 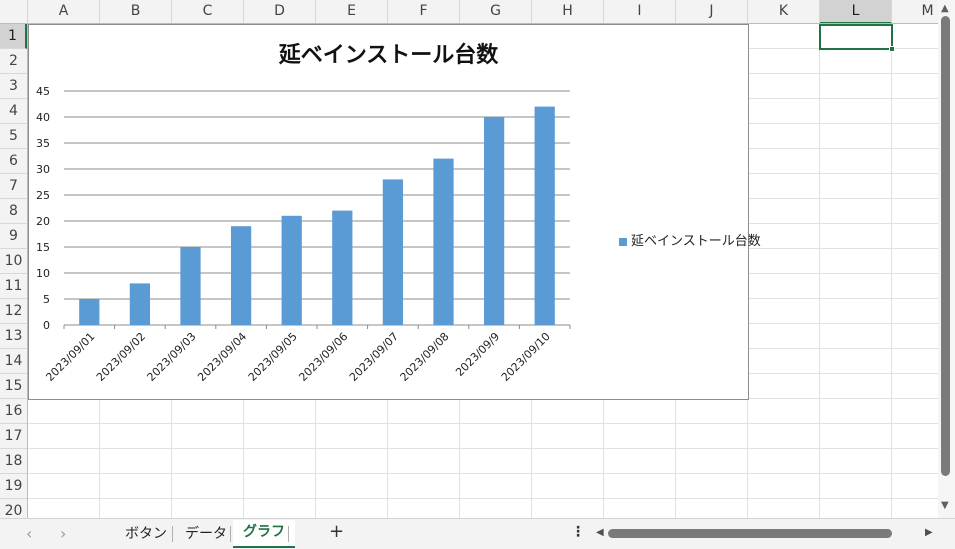 I want to click on row-header-5: 5, so click(x=13, y=136).